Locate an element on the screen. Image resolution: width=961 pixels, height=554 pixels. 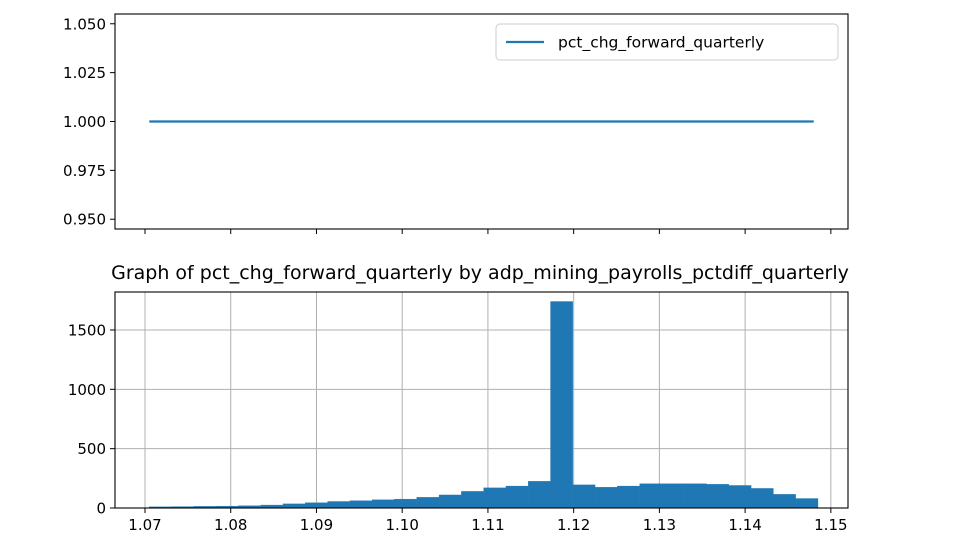
y-tick-label: 1.025 is located at coordinates (84, 73).